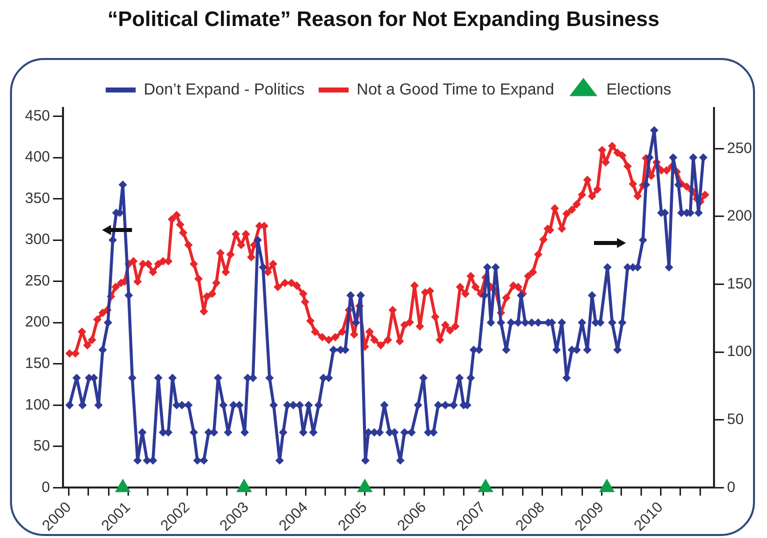 The height and width of the screenshot is (538, 767). I want to click on y-tick-label: 200, so click(37, 322).